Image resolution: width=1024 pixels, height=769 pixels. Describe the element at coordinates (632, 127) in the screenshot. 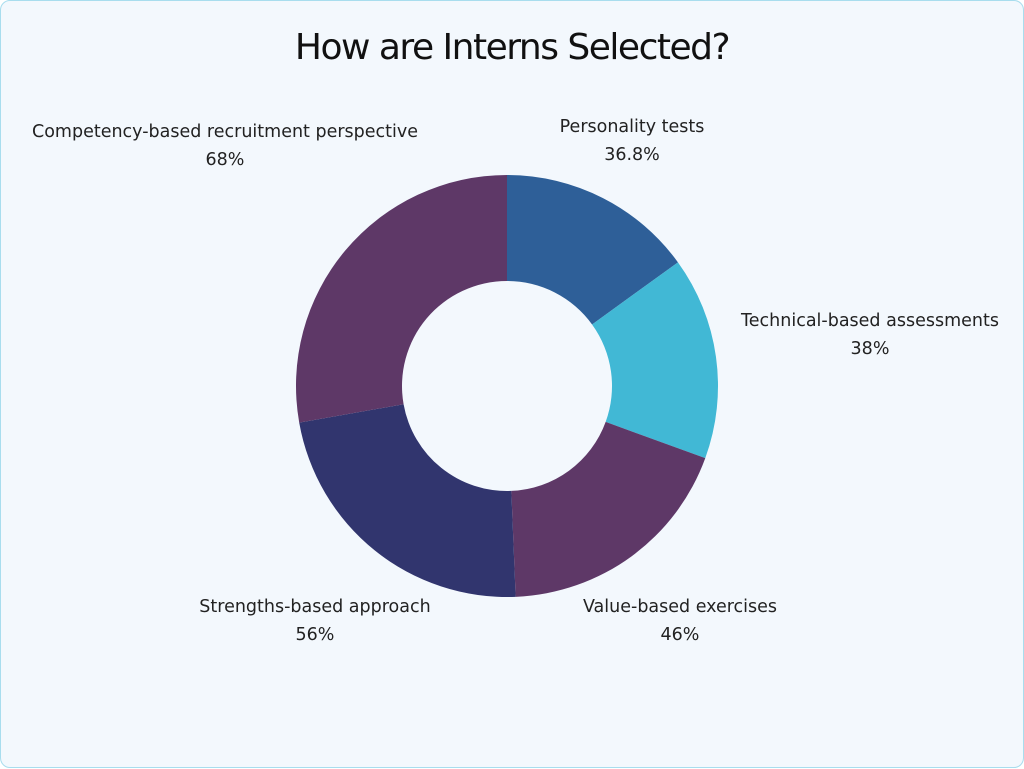

I see `label-name: Personality tests` at that location.